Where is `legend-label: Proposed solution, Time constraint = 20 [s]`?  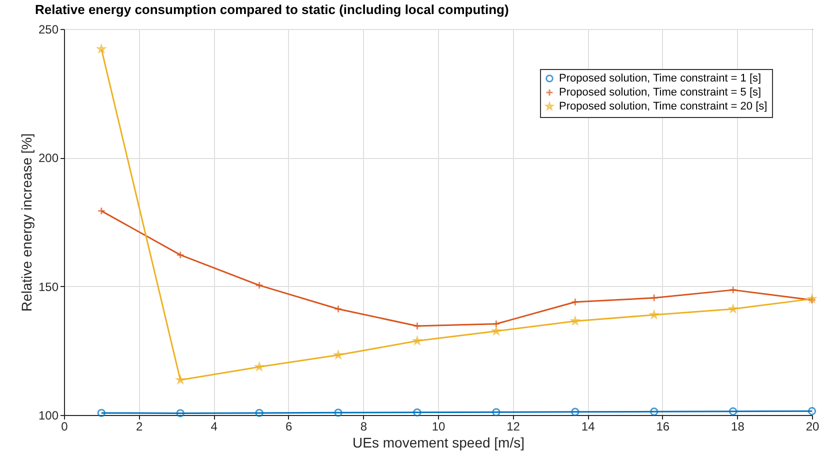 legend-label: Proposed solution, Time constraint = 20 [s] is located at coordinates (663, 106).